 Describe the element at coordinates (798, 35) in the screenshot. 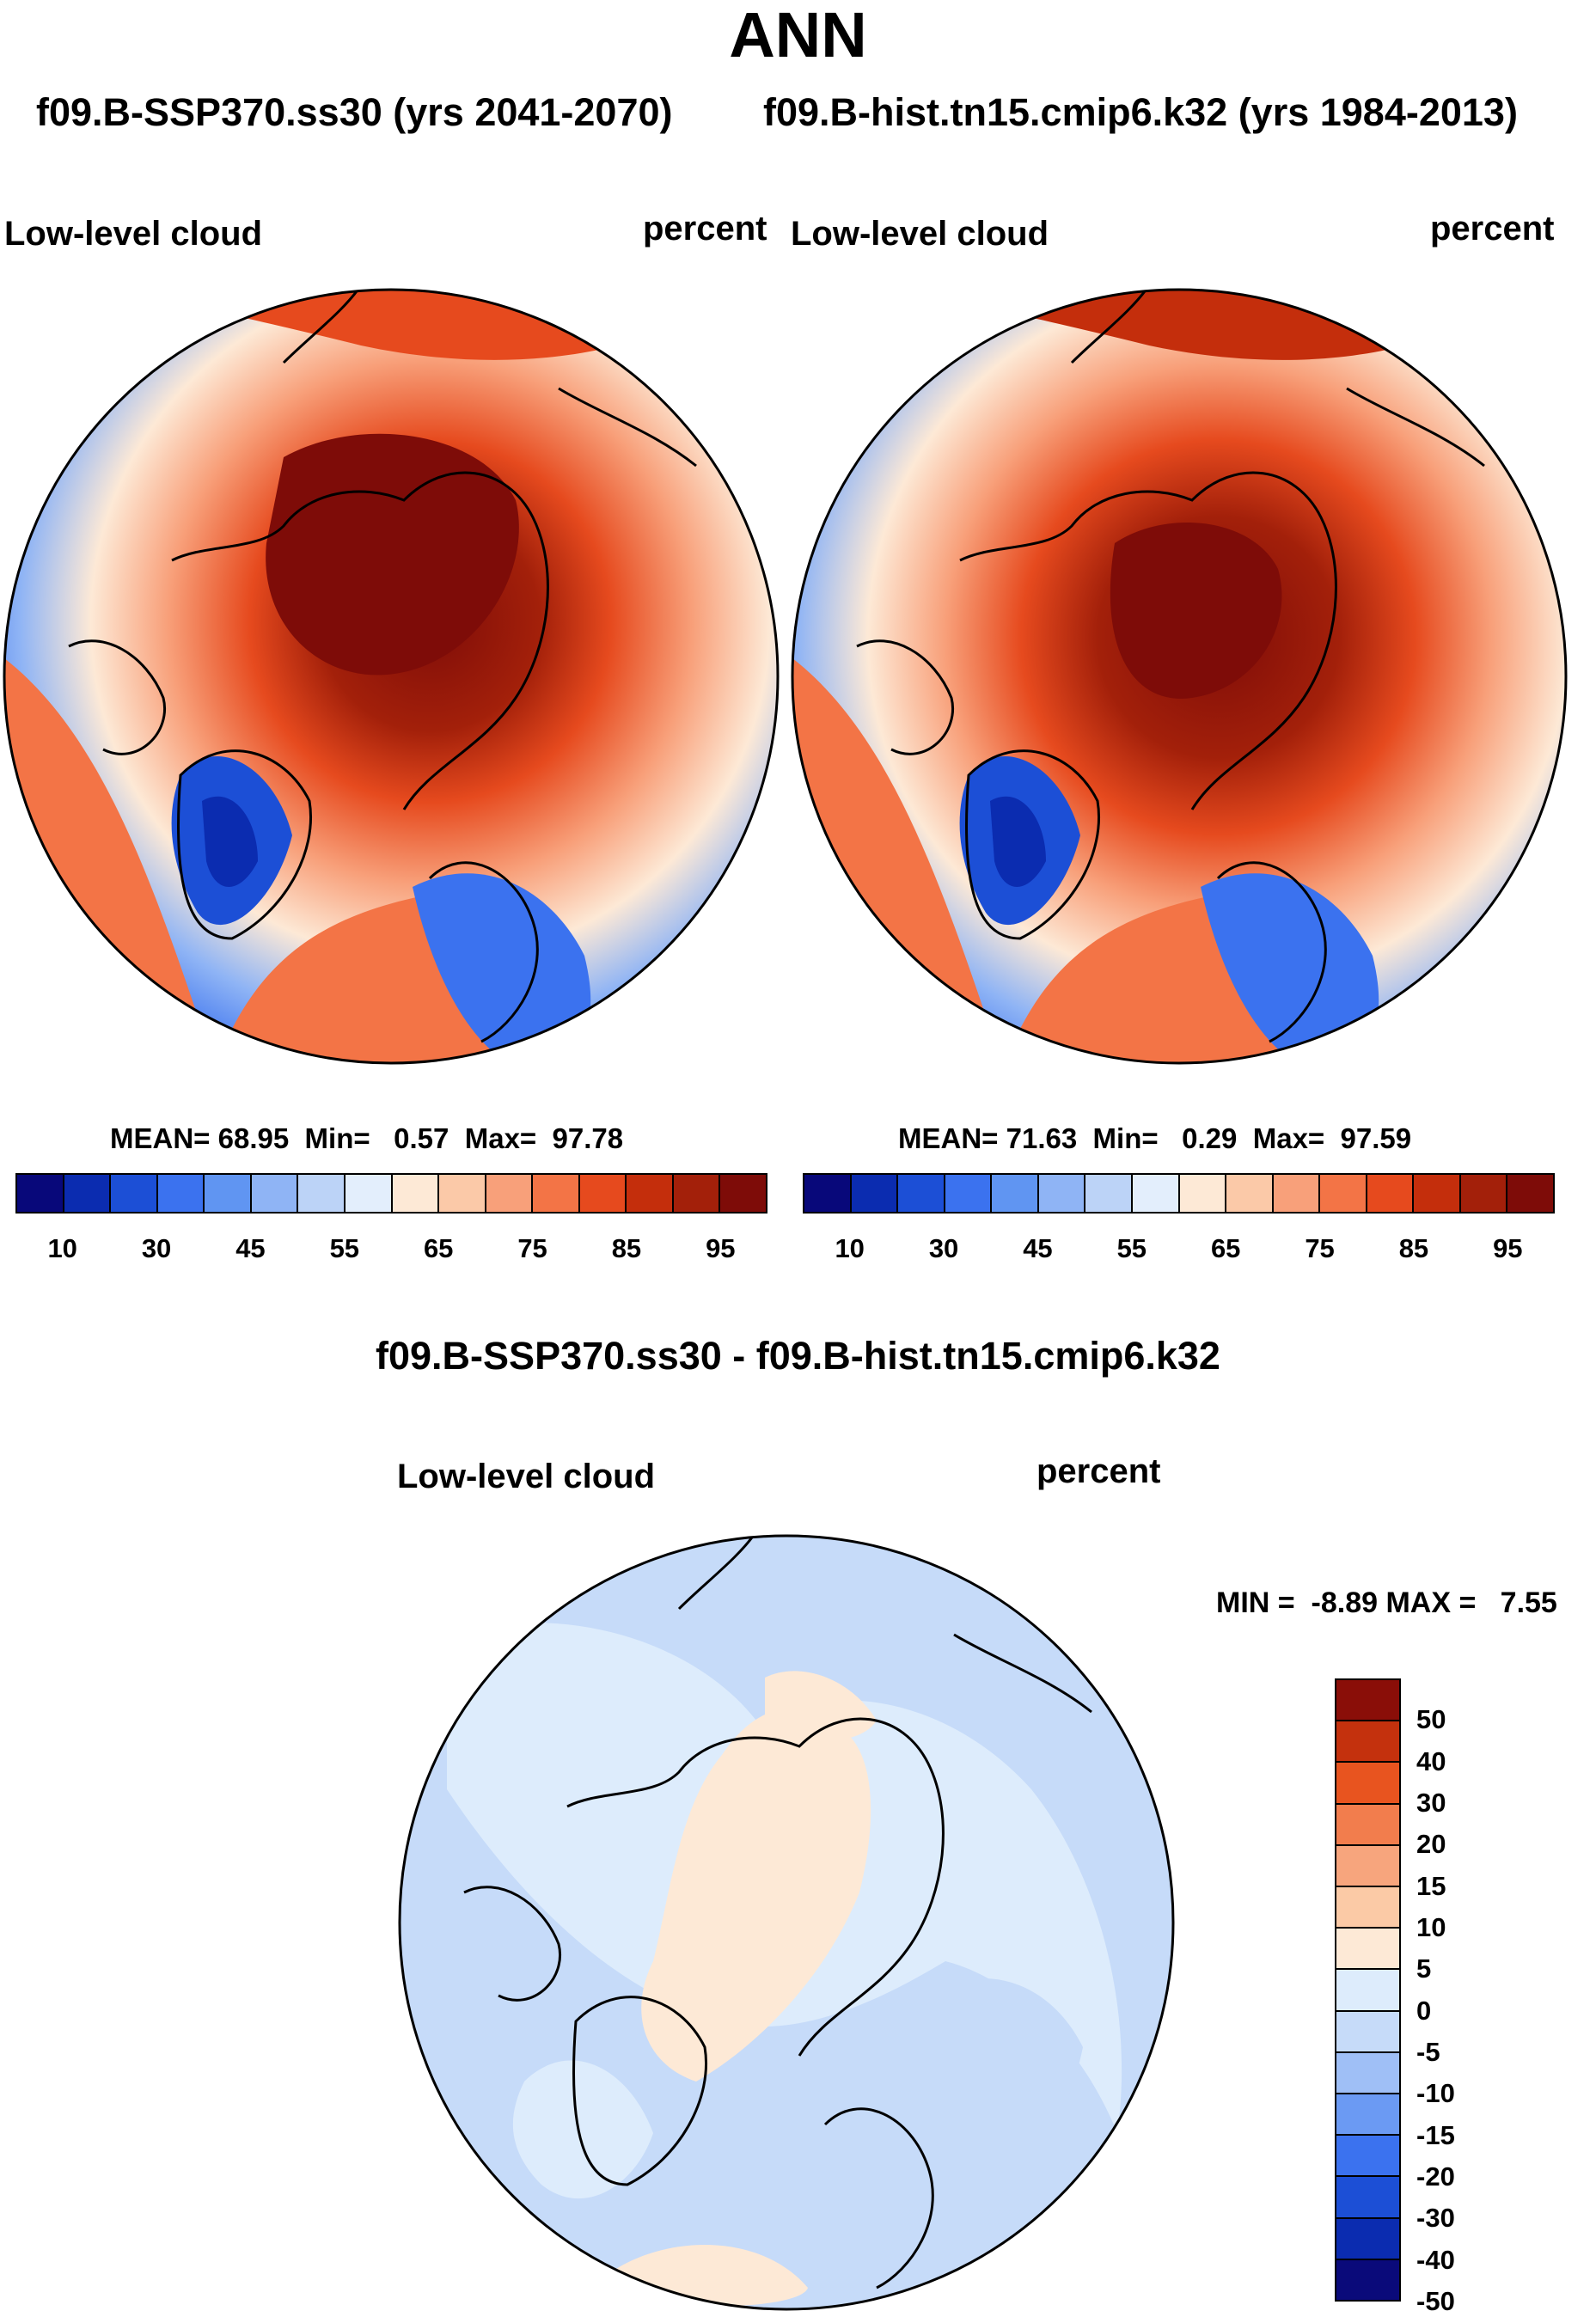

I see `figure-title: ANN` at that location.